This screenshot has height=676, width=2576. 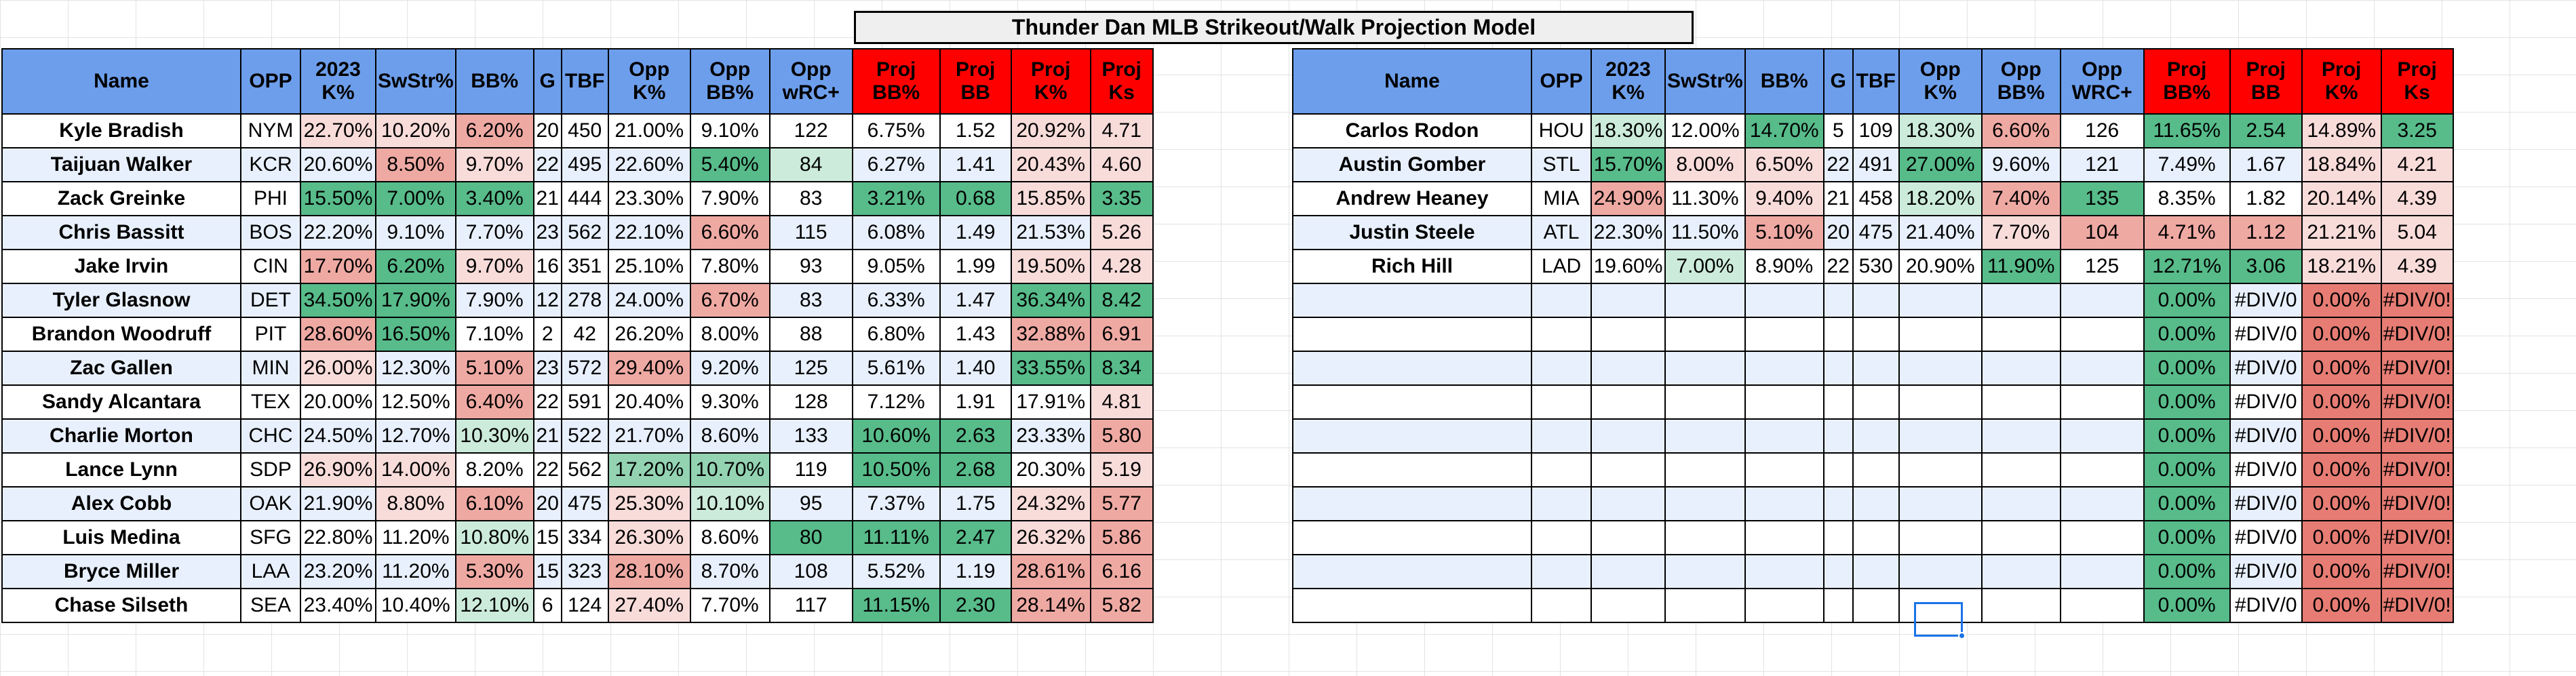 What do you see at coordinates (121, 402) in the screenshot?
I see `cell-name: Sandy Alcantara` at bounding box center [121, 402].